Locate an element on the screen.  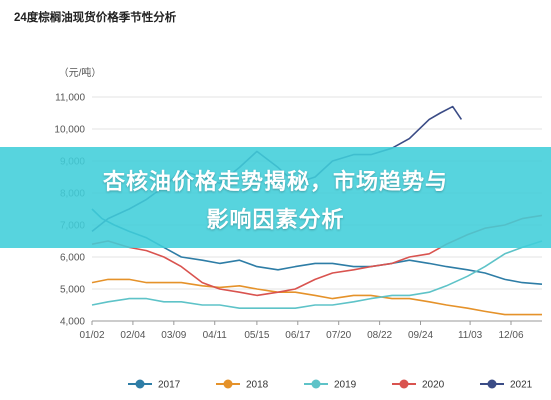
legend-item-2019: 2019 is located at coordinates (330, 385).